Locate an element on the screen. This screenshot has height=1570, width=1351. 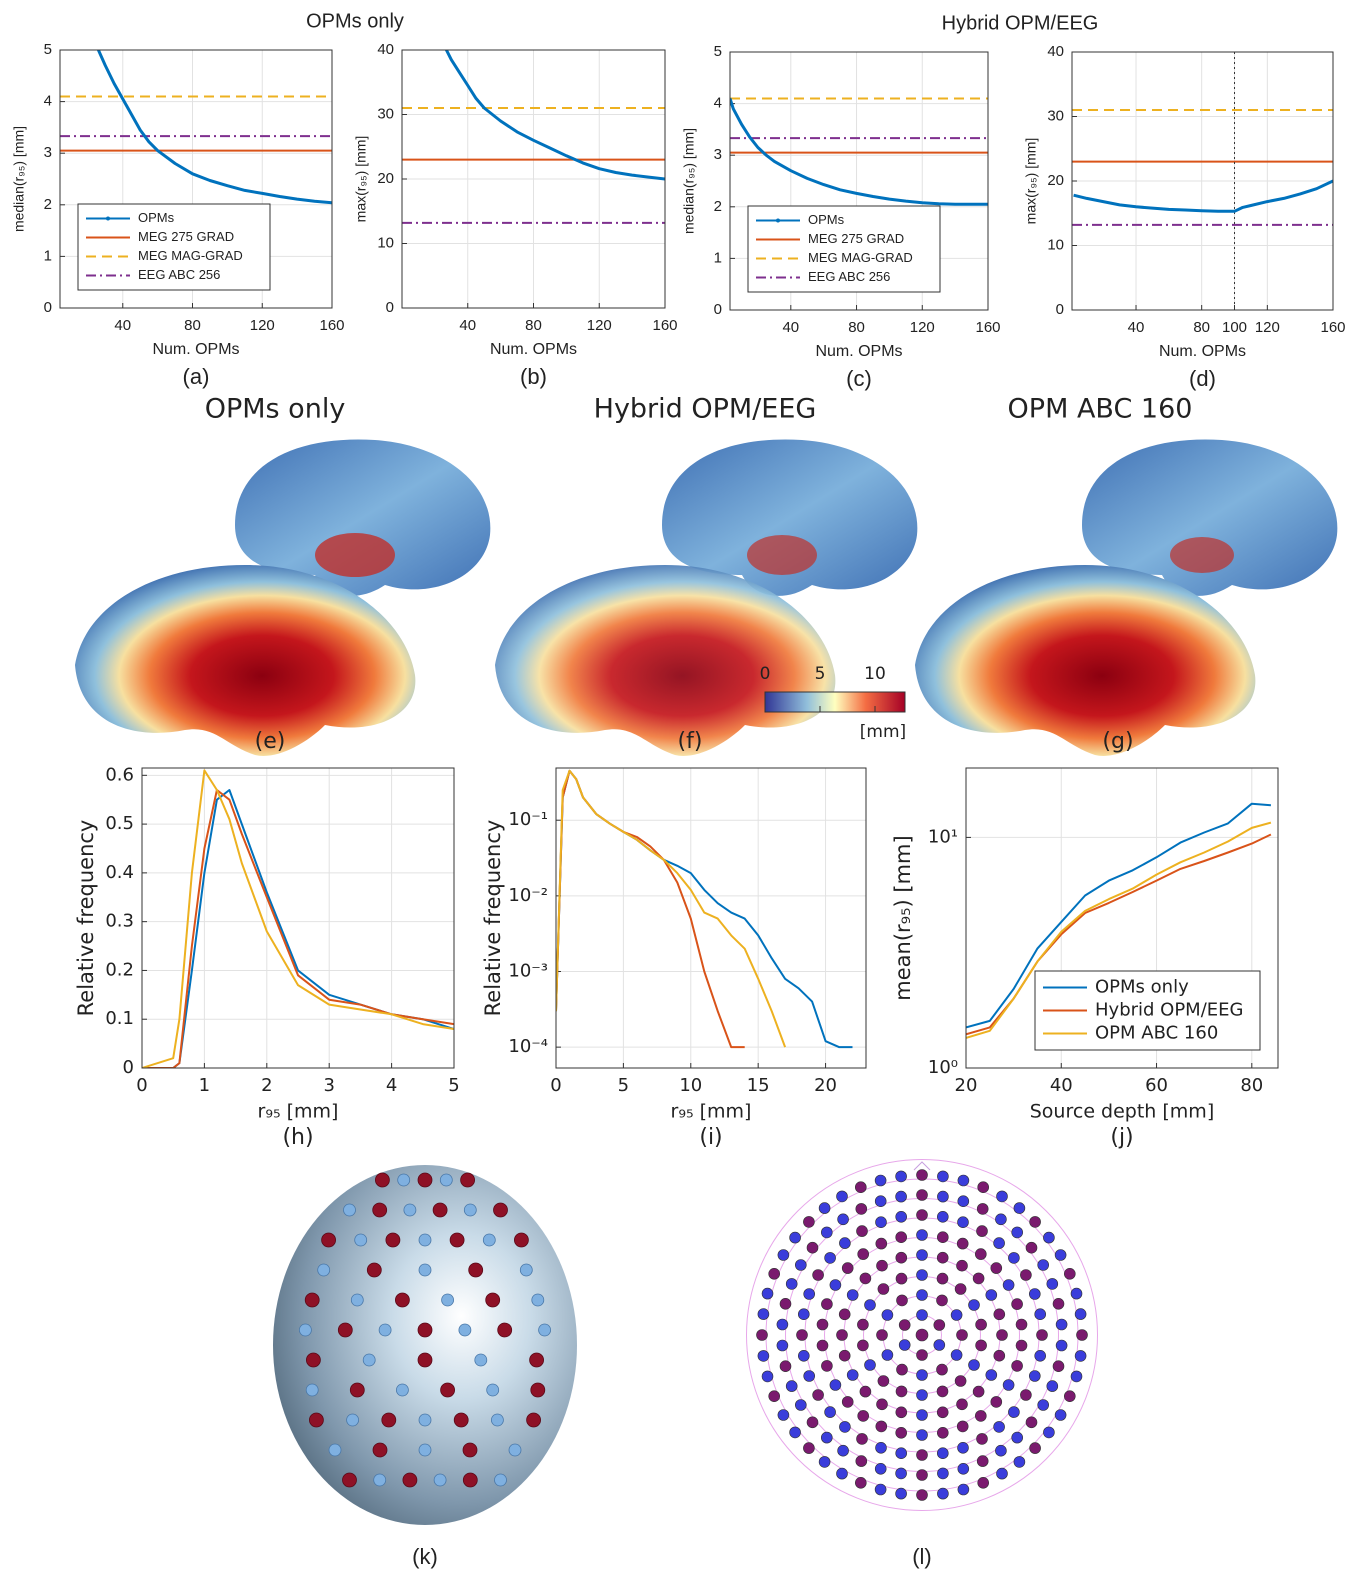
y-tick-label: 0.3 is located at coordinates (119, 921).